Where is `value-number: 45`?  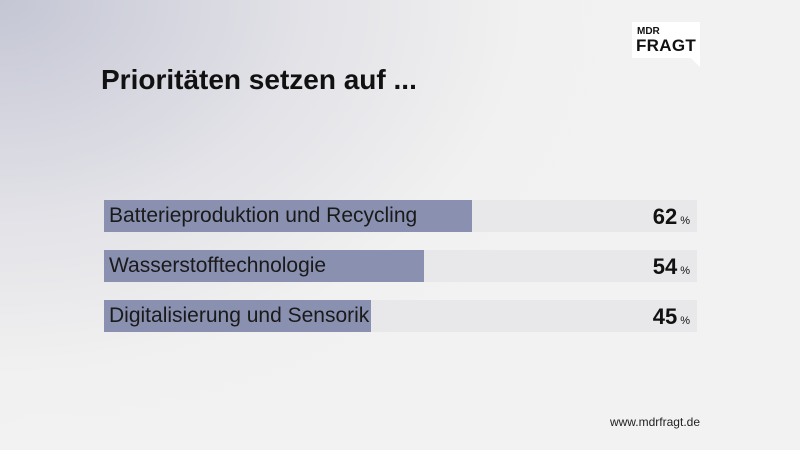 value-number: 45 is located at coordinates (665, 316).